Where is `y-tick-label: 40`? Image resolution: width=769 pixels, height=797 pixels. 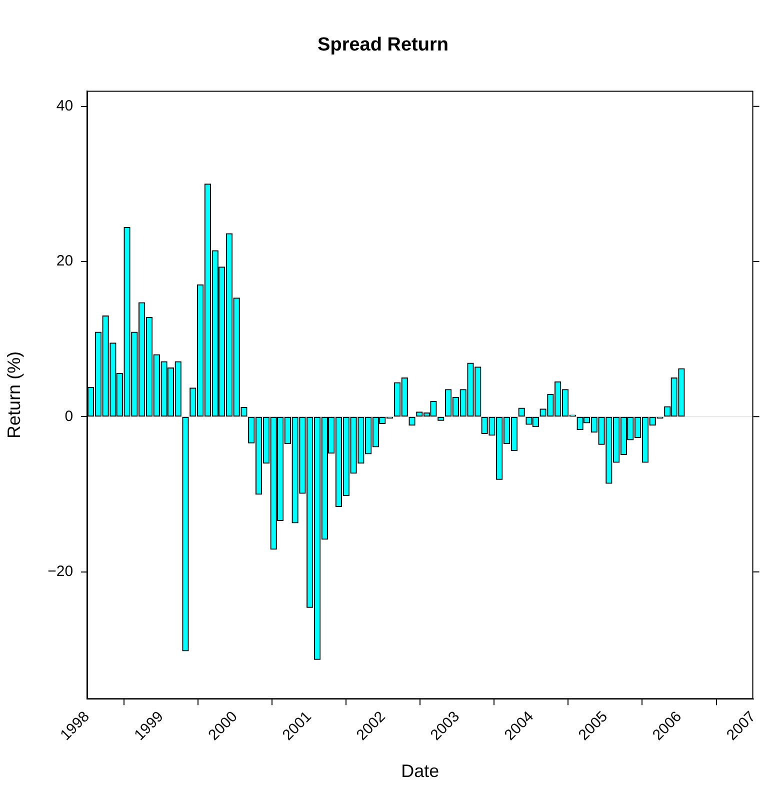
y-tick-label: 40 is located at coordinates (65, 105).